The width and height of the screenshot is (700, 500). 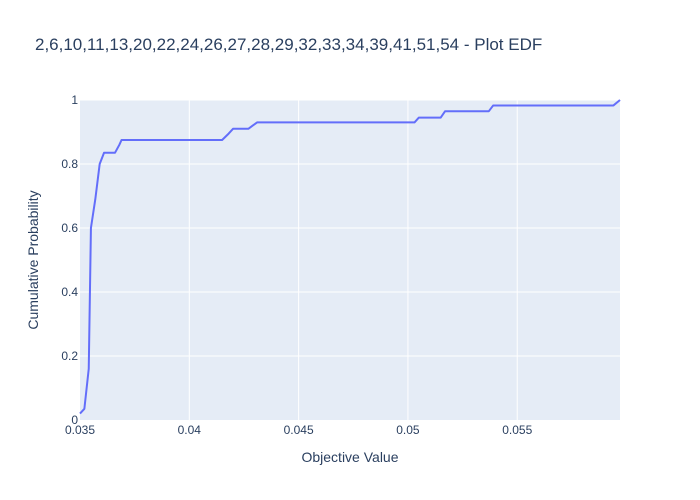 I want to click on x-tick-label: 0.035, so click(x=80, y=430).